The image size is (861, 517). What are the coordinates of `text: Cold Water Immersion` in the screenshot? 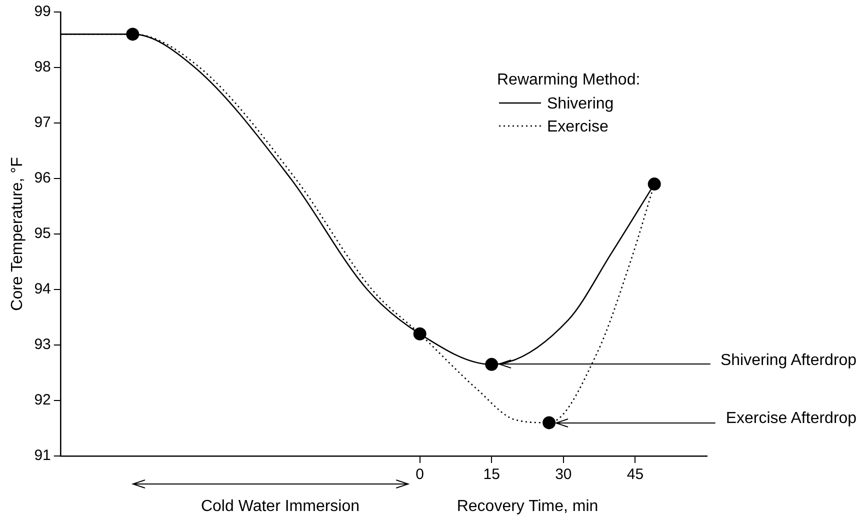 It's located at (280, 506).